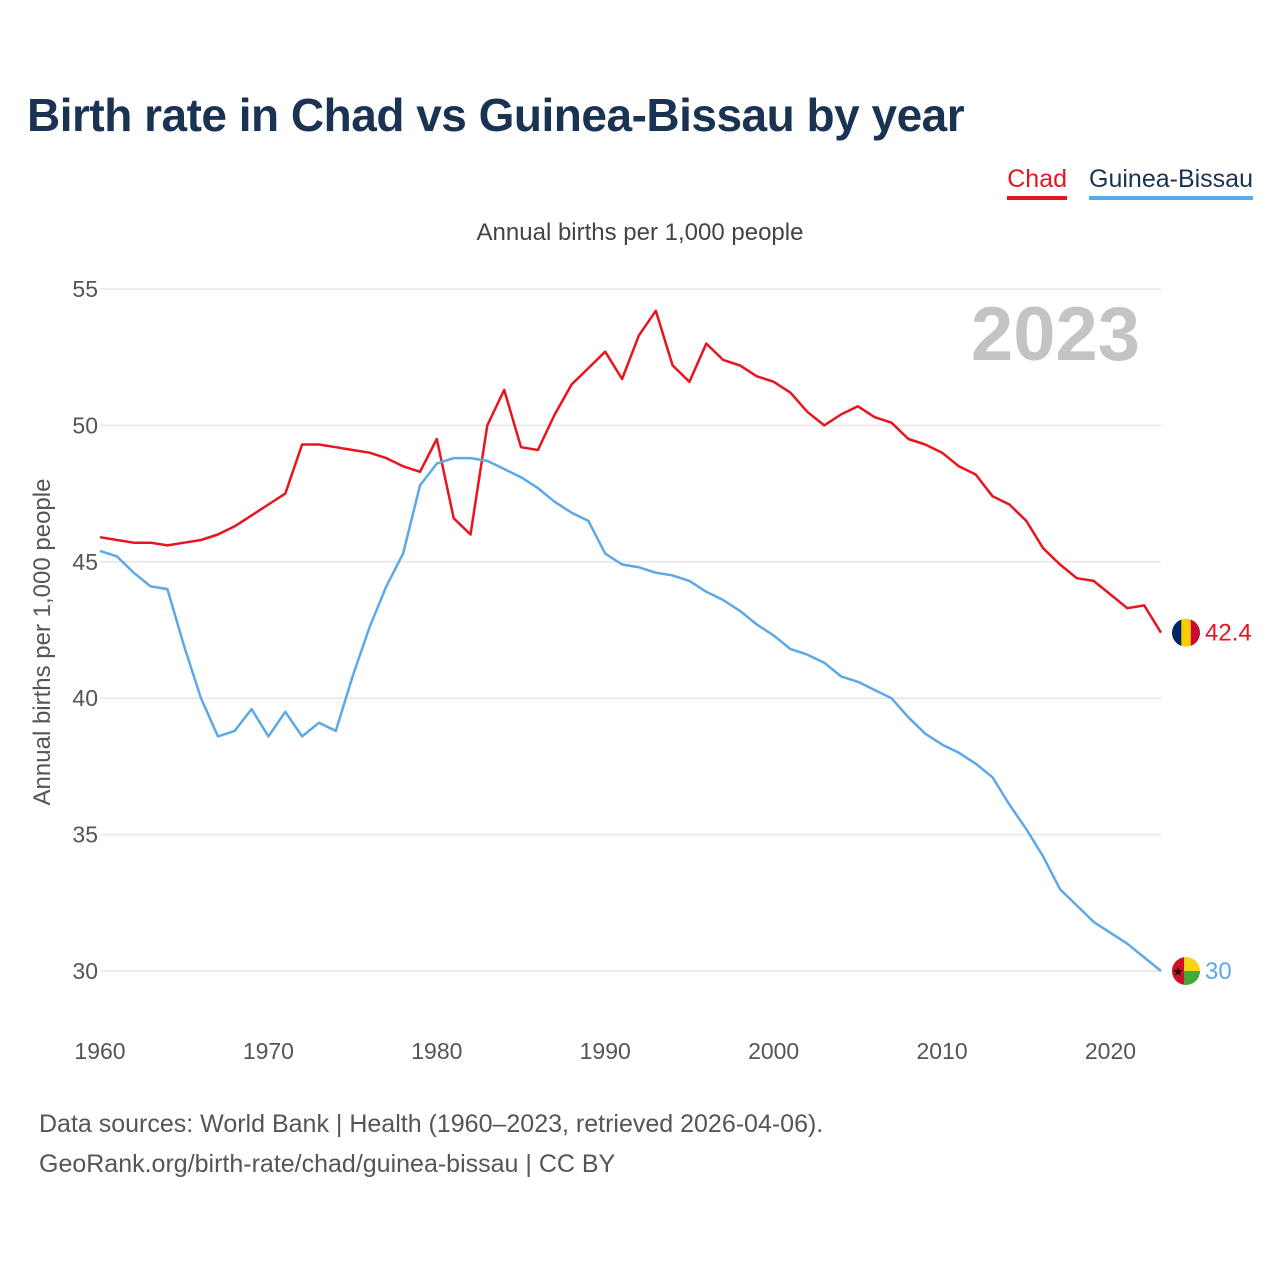 The height and width of the screenshot is (1280, 1280). Describe the element at coordinates (99, 1051) in the screenshot. I see `x-tick-label: 1960` at that location.